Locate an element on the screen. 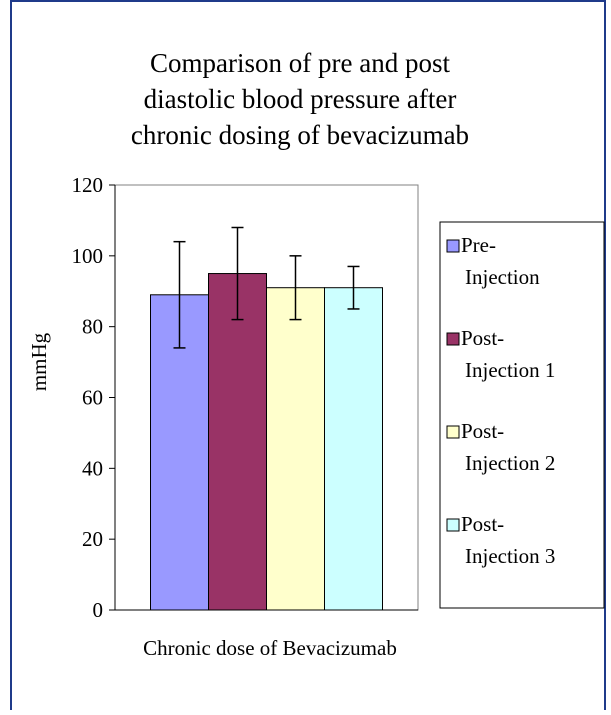  legend-label: Post-Injection 3 is located at coordinates (508, 540).